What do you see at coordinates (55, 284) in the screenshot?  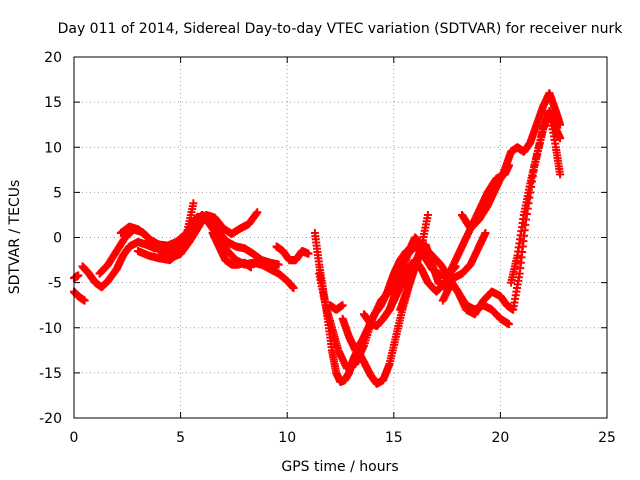 I see `y-tick-label: -5` at bounding box center [55, 284].